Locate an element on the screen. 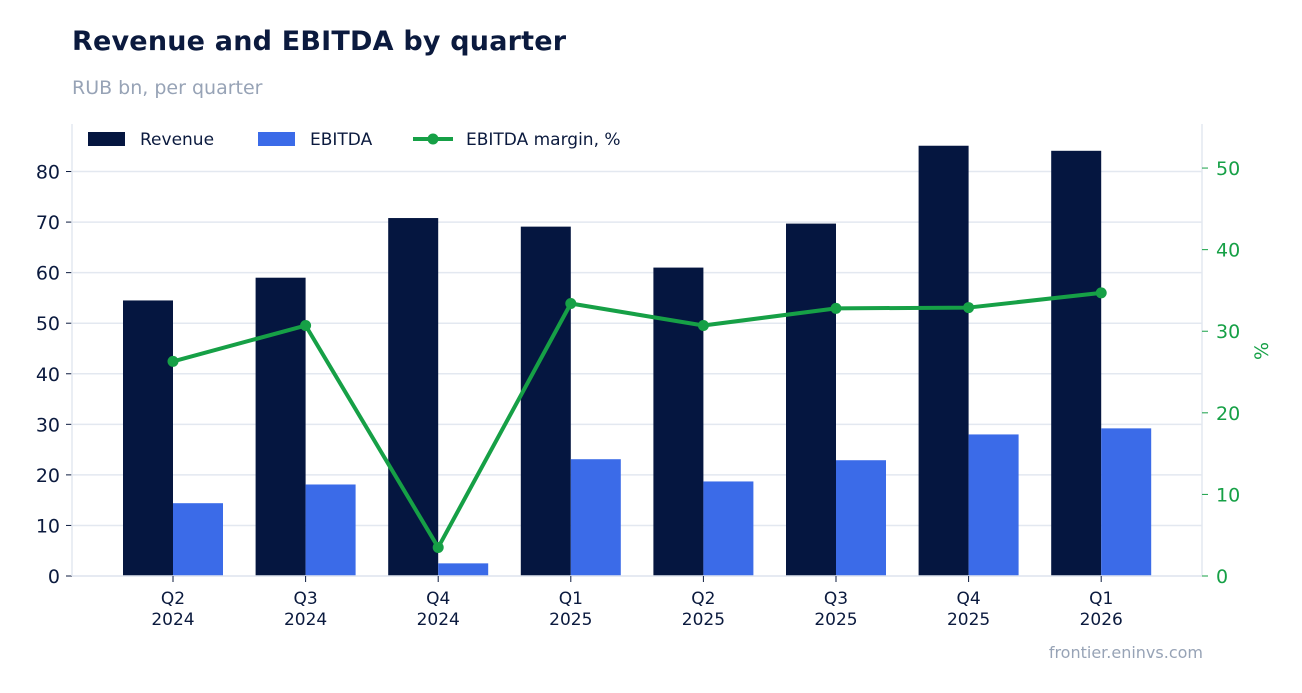 The height and width of the screenshot is (693, 1302). chart-subtitle: RUB bn, per quarter is located at coordinates (167, 88).